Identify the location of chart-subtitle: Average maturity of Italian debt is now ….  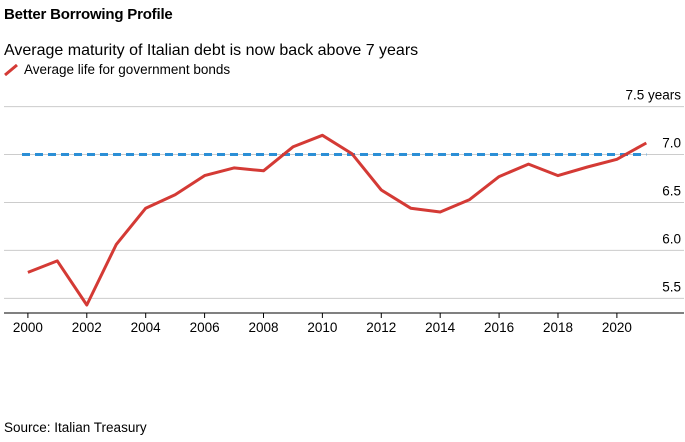
(211, 50).